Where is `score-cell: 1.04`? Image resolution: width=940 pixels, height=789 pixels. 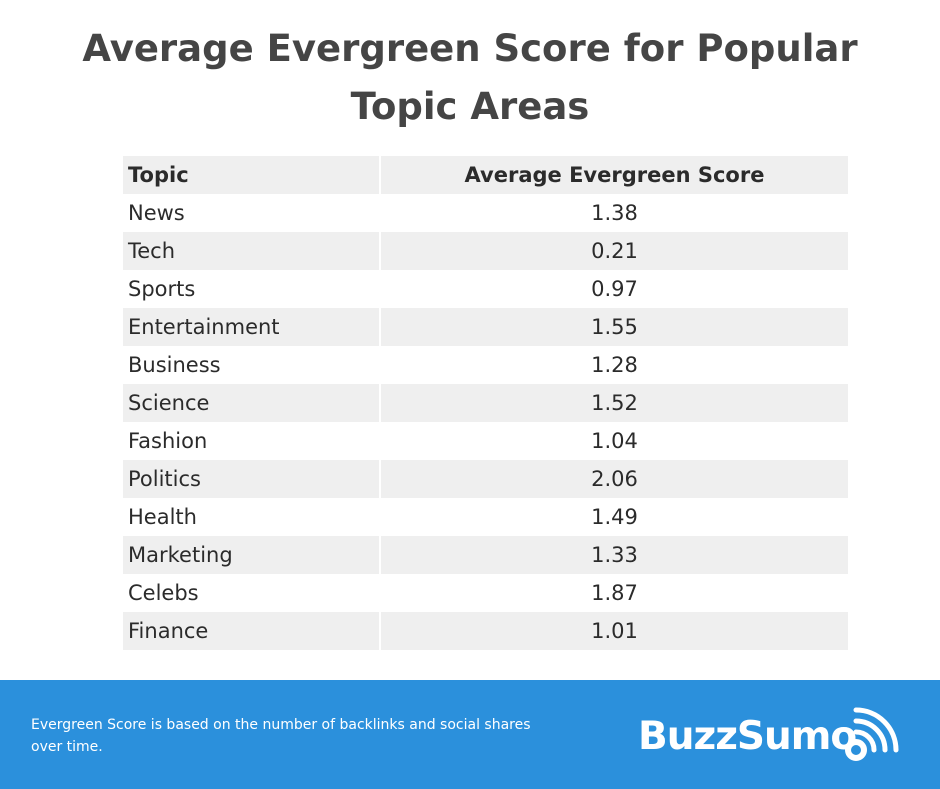 score-cell: 1.04 is located at coordinates (614, 441).